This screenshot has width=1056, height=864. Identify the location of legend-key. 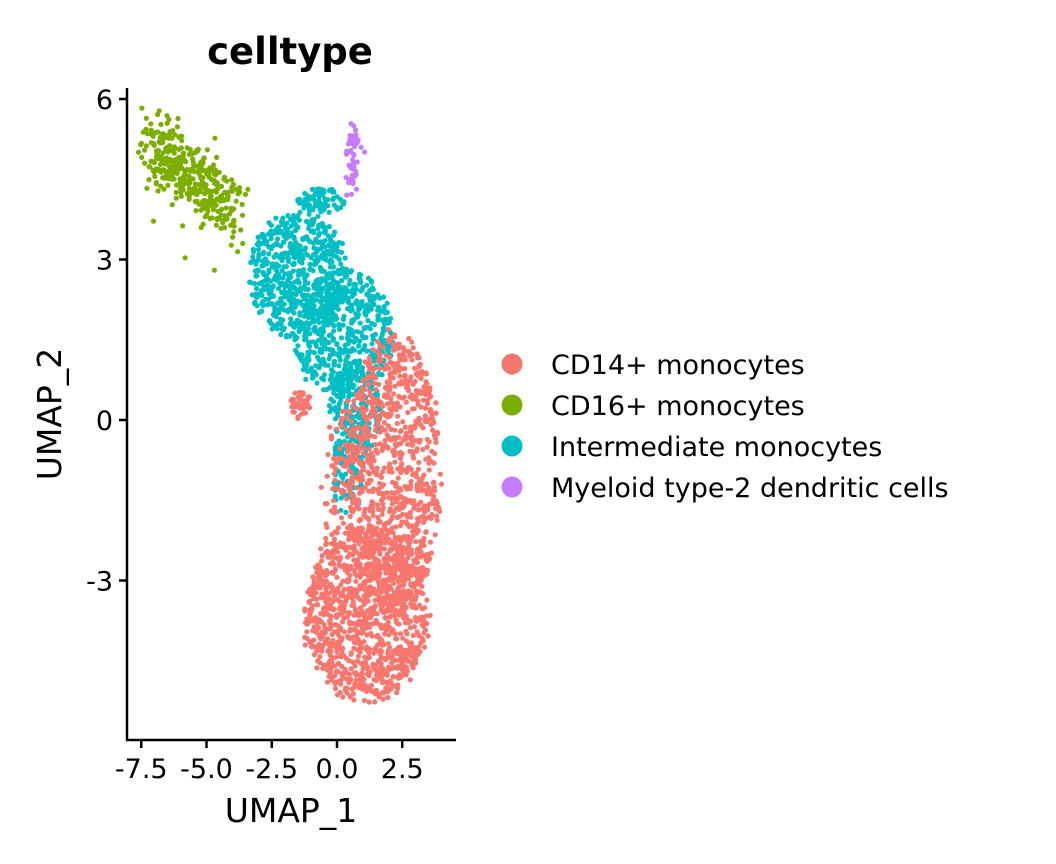
(512, 405).